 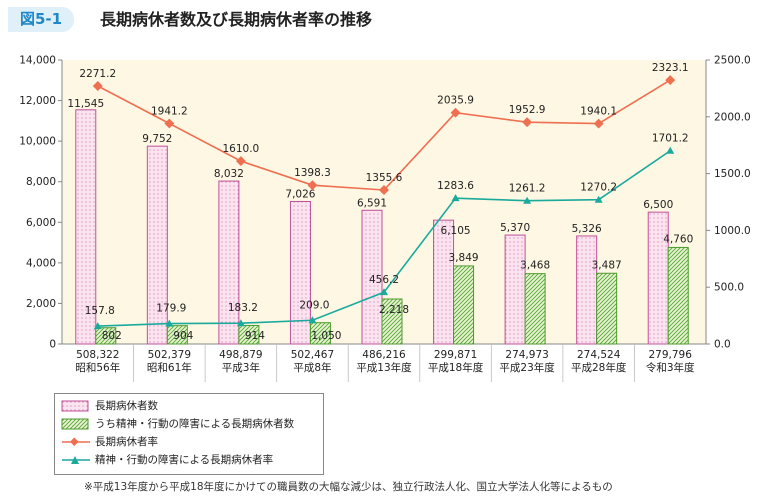 I want to click on bar-value-label: 3,849, so click(x=464, y=258).